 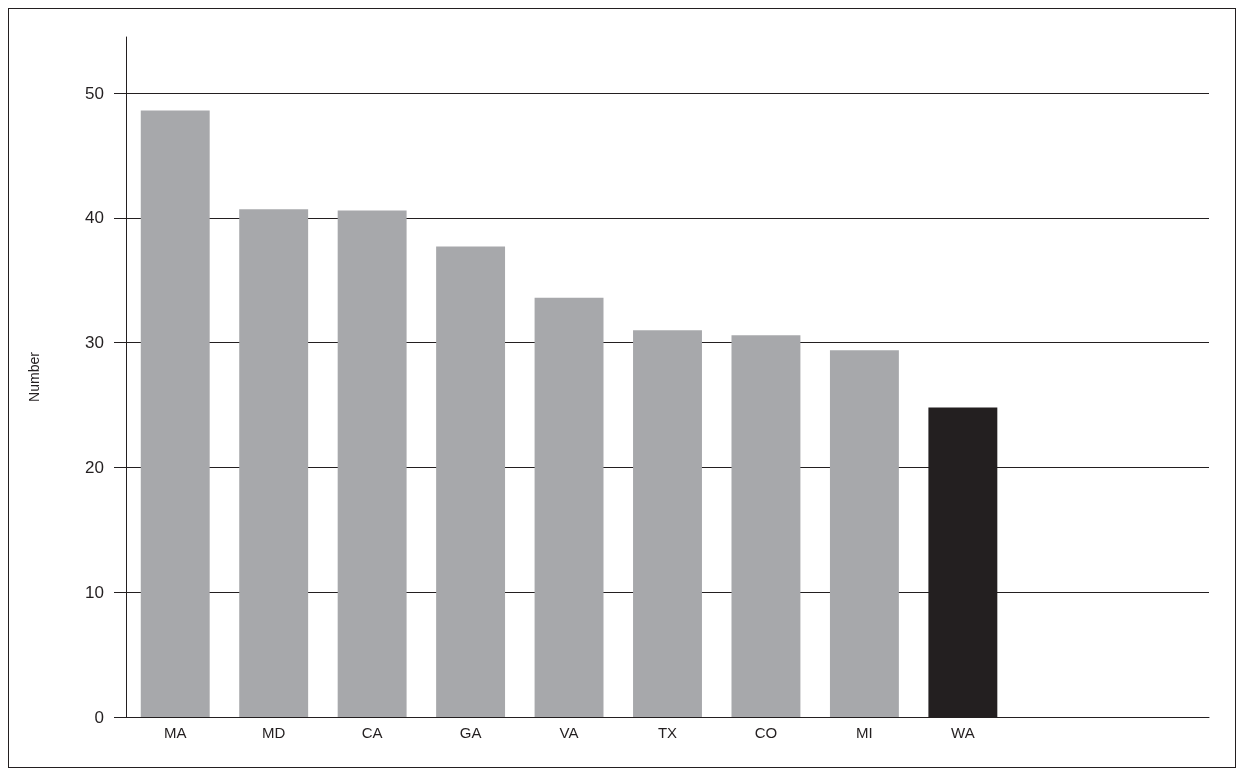 I want to click on x-tick-label: MD, so click(x=274, y=732).